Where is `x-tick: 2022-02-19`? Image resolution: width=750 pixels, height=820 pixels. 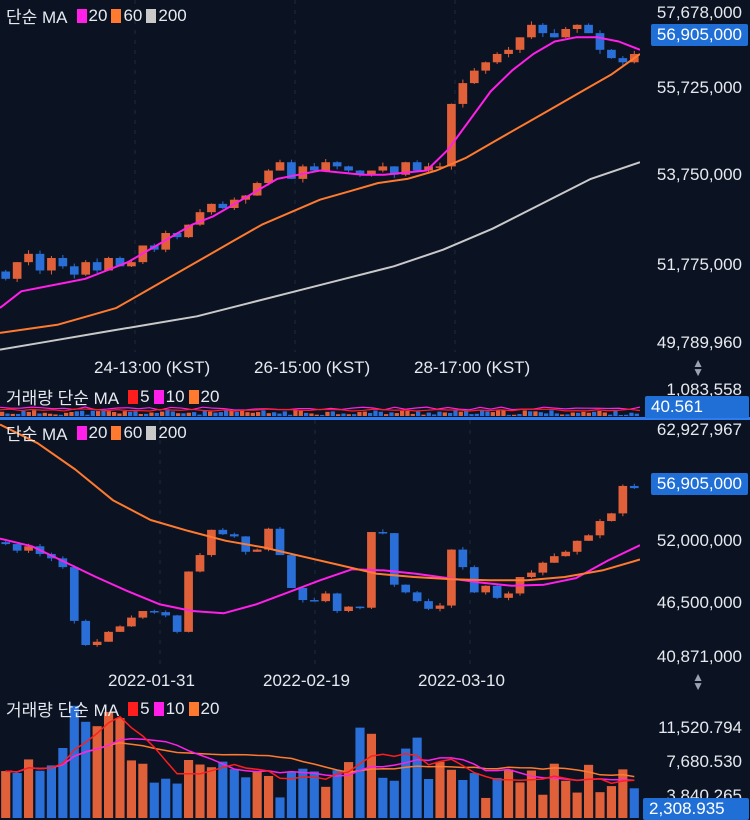 x-tick: 2022-02-19 is located at coordinates (306, 680).